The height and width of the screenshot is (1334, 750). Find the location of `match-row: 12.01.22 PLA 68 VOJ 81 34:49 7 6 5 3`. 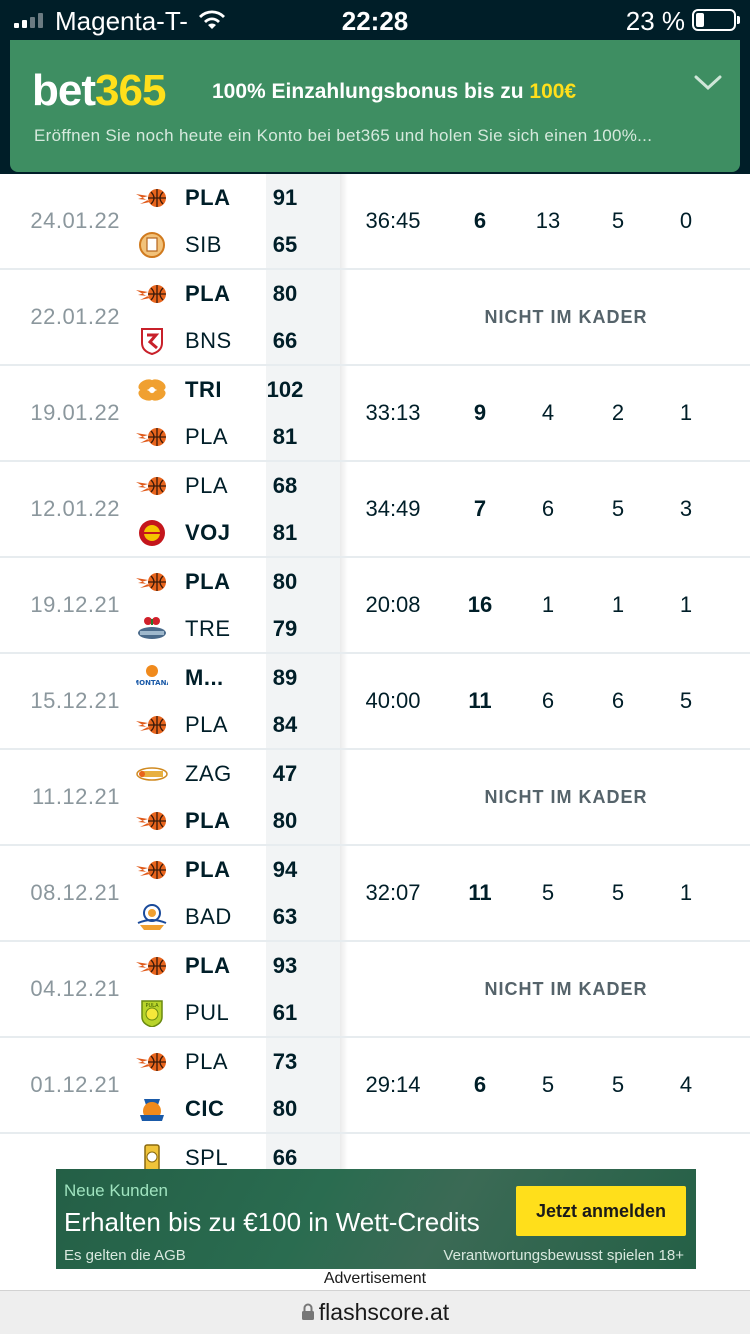

match-row: 12.01.22 PLA 68 VOJ 81 34:49 7 6 5 3 is located at coordinates (375, 510).